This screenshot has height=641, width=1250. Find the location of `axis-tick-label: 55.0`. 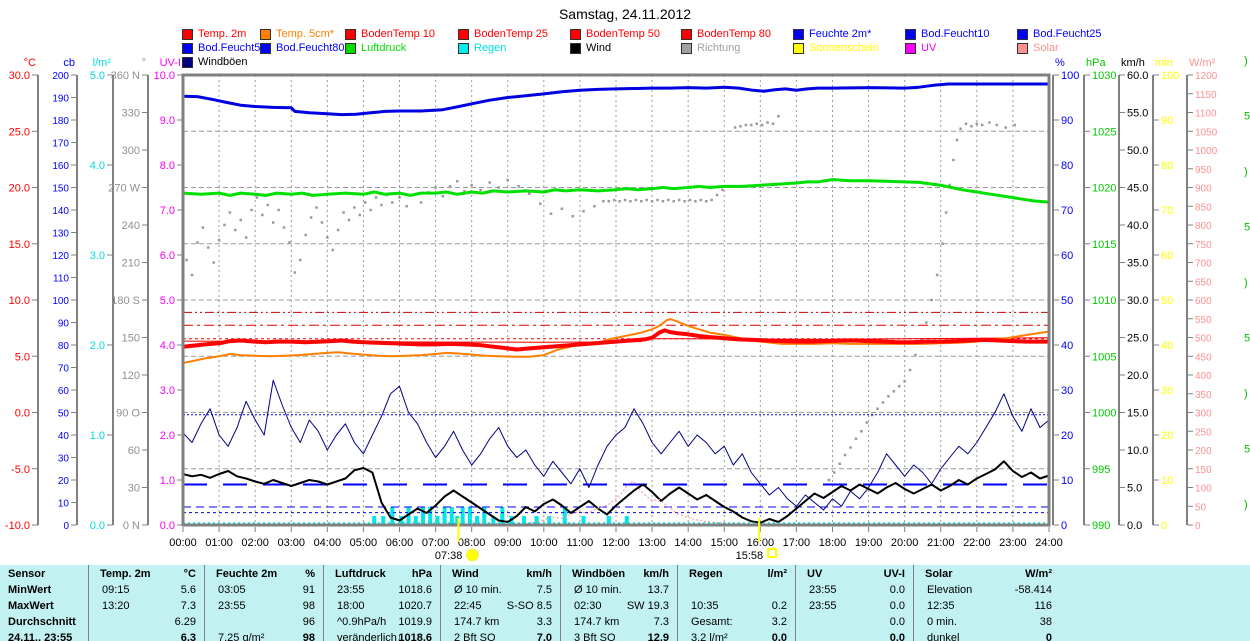

axis-tick-label: 55.0 is located at coordinates (1137, 114).